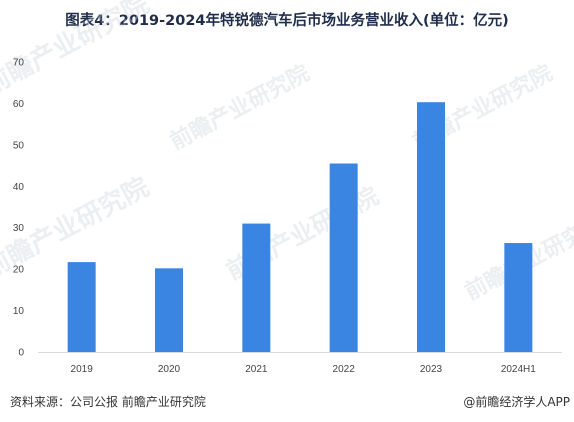 The width and height of the screenshot is (574, 422). What do you see at coordinates (19, 228) in the screenshot?
I see `y-tick-label: 30` at bounding box center [19, 228].